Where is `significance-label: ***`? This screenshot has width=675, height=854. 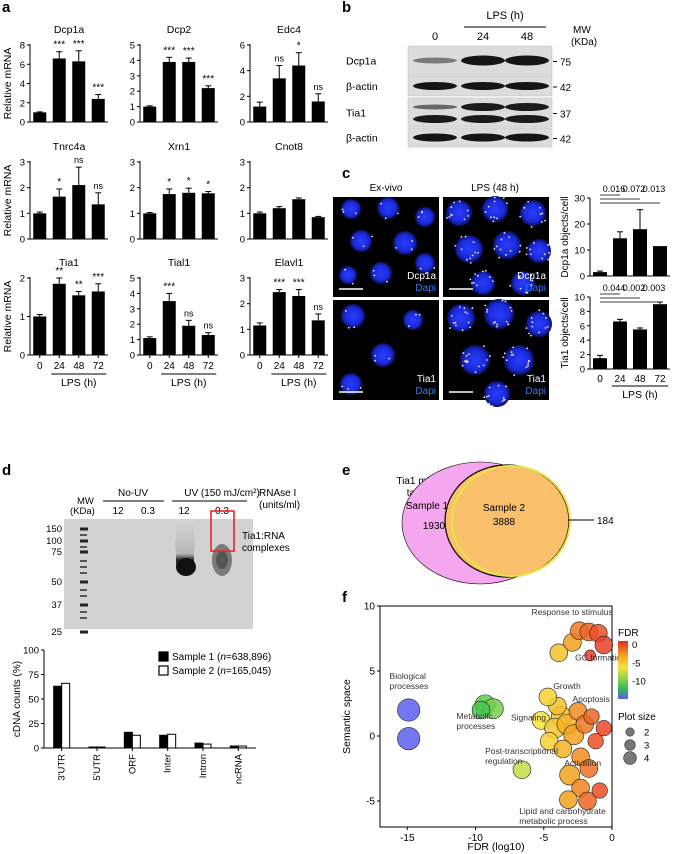 significance-label: *** is located at coordinates (189, 51).